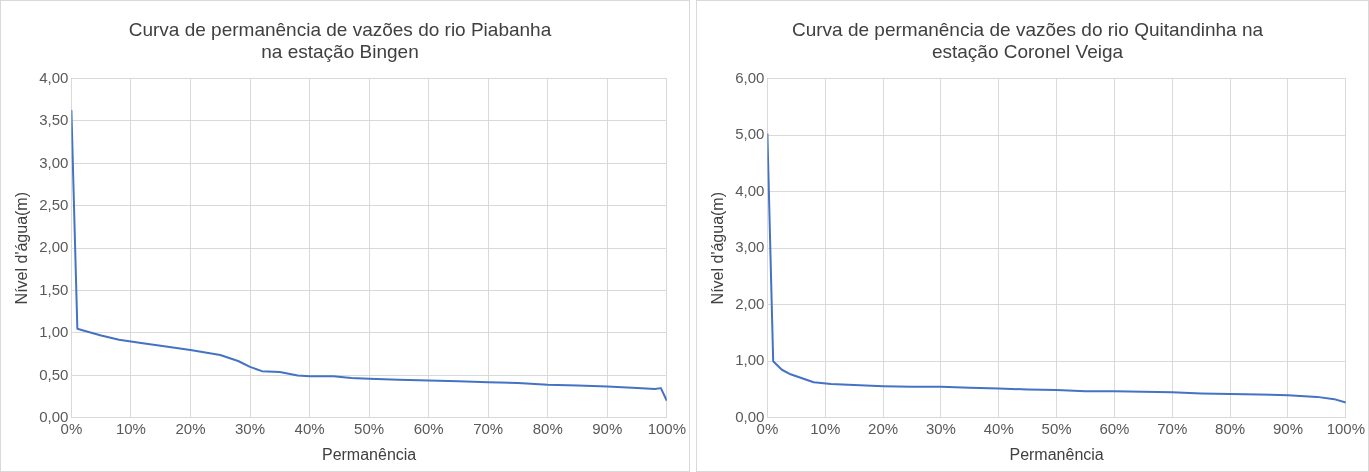 This screenshot has width=1369, height=472. I want to click on y-tick-label: 5,00, so click(750, 134).